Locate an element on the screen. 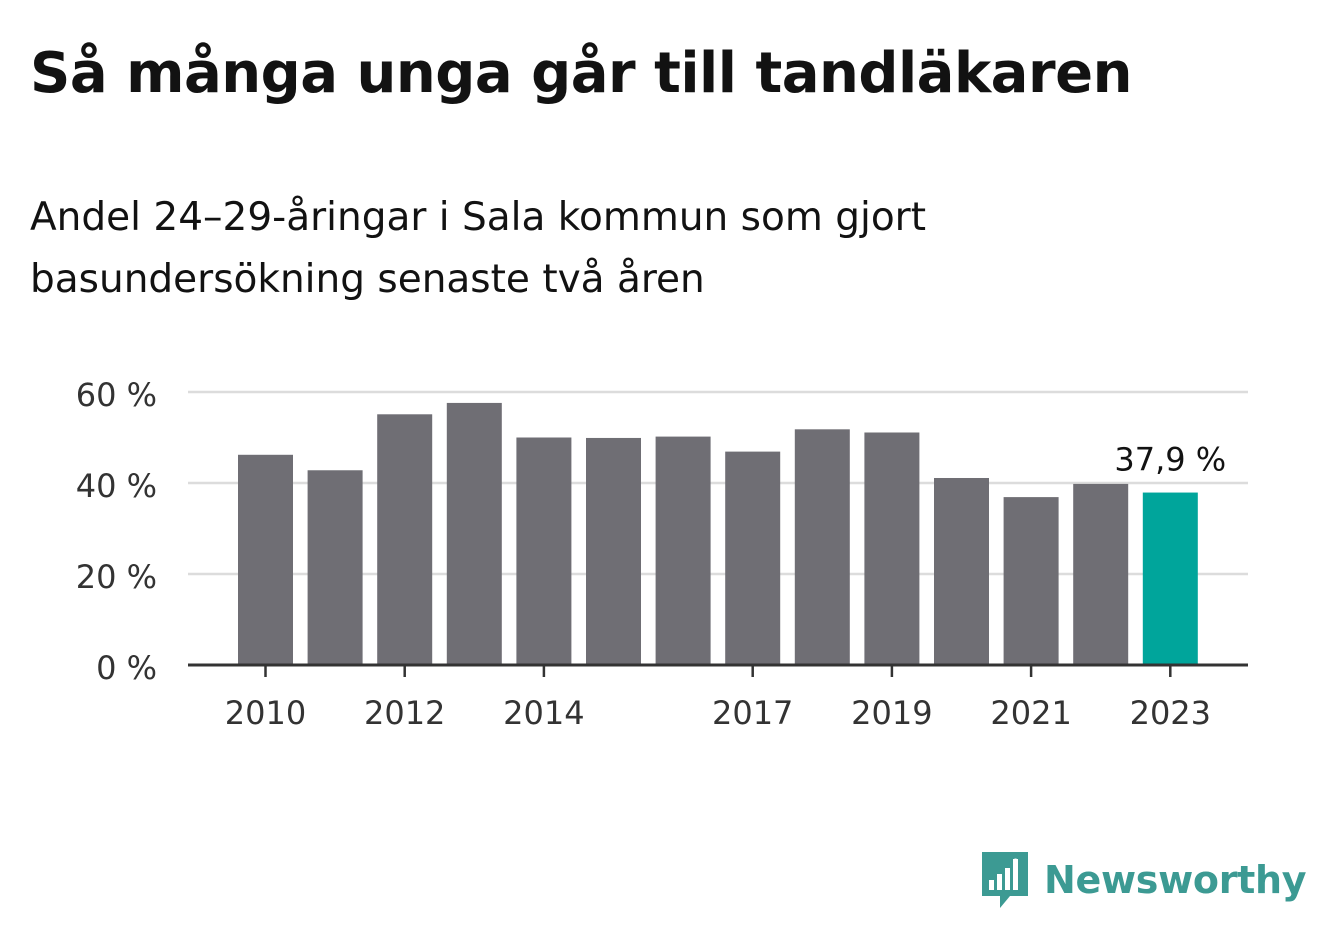  x-axis-labels: 2010 2012 2014 2017 2019 2021 2023 is located at coordinates (718, 713).